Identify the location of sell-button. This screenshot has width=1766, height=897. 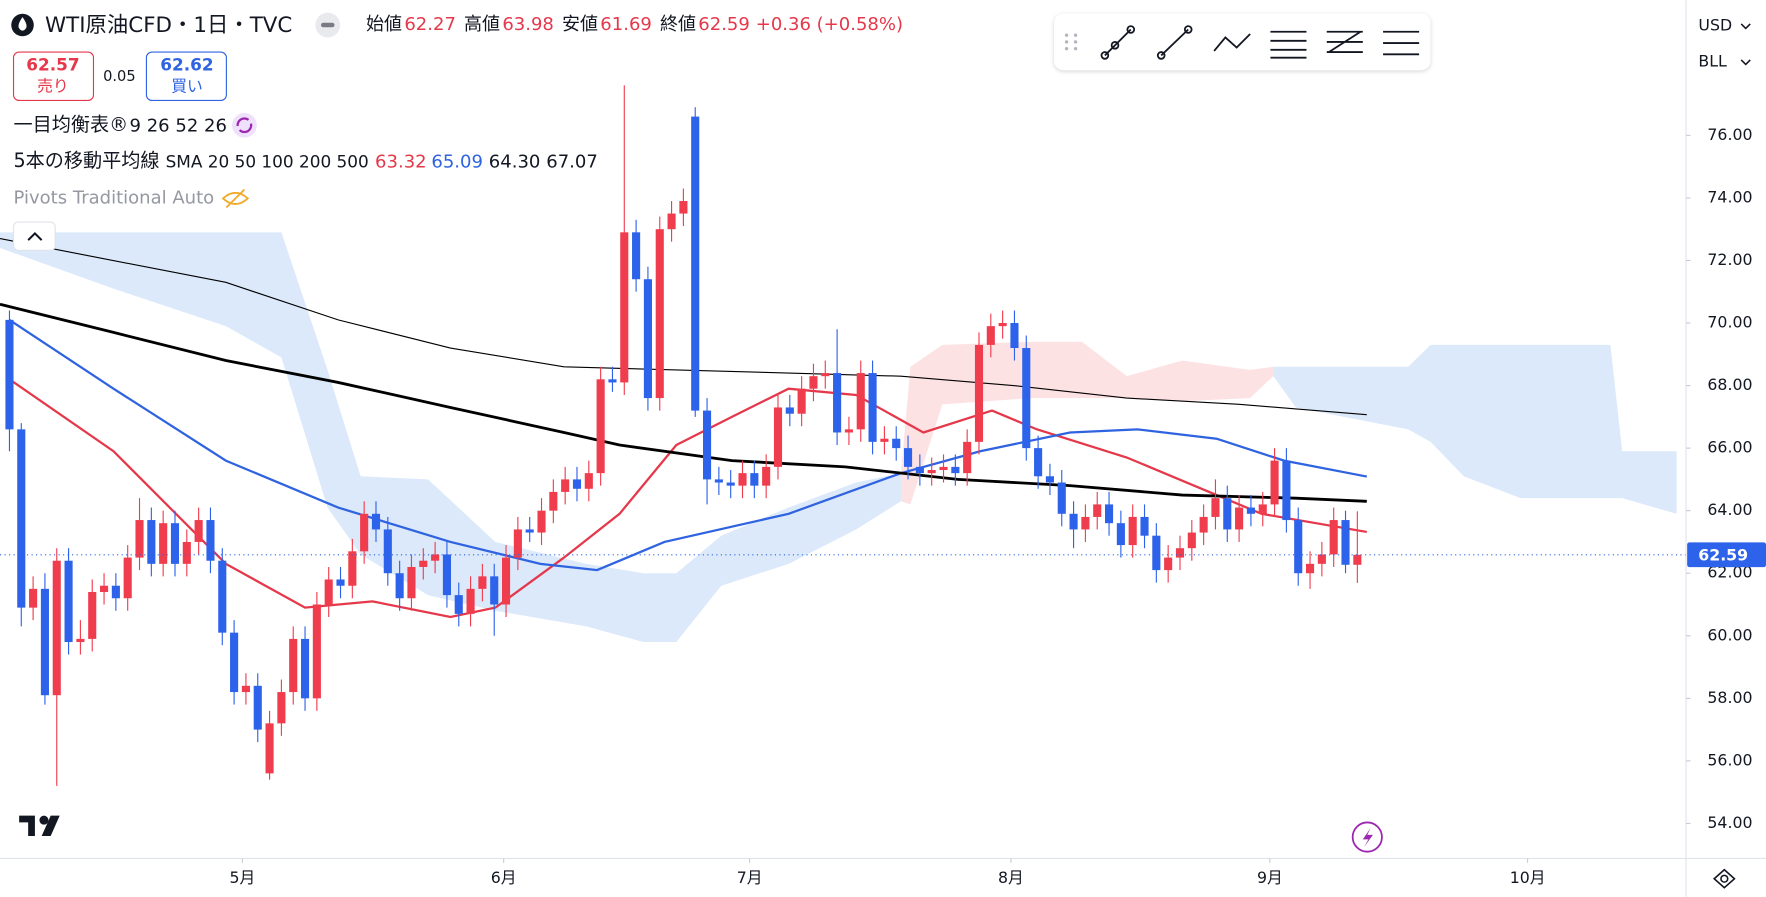
(53, 76).